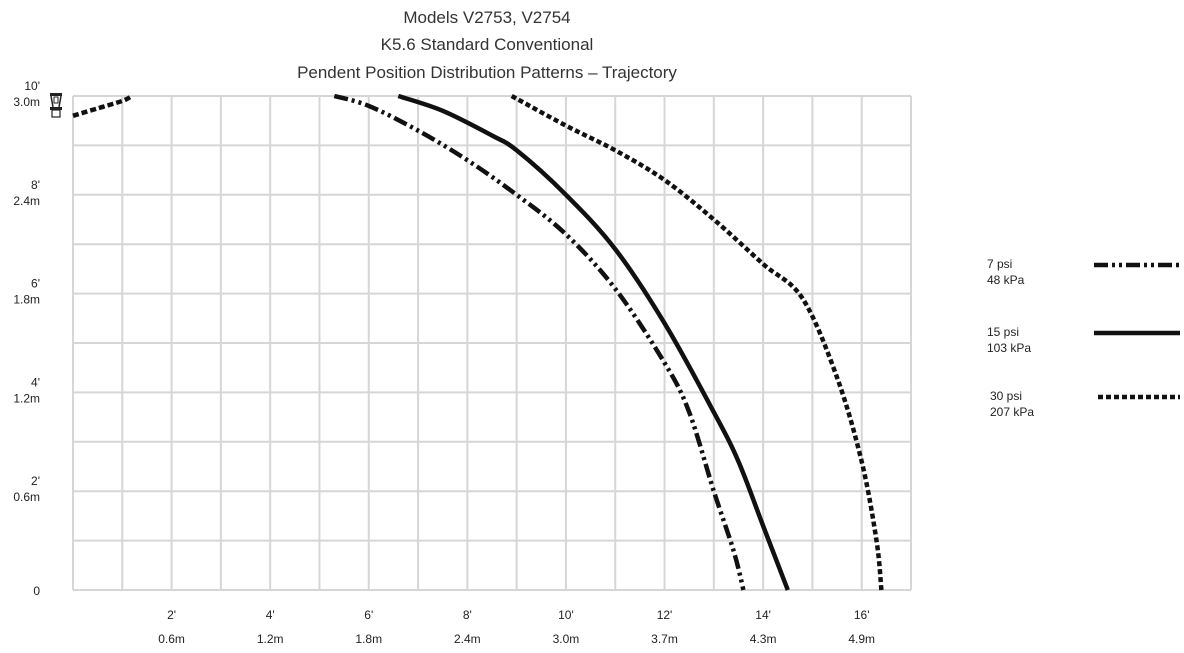 The width and height of the screenshot is (1184, 653). I want to click on x-tick-label-m: 0.6m, so click(171, 639).